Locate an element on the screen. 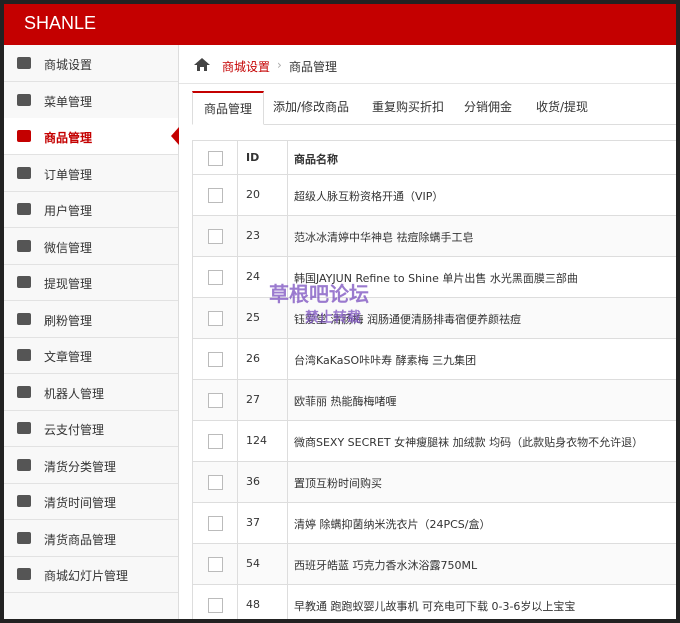 This screenshot has height=623, width=680. sidebar-label: 菜单管理 is located at coordinates (68, 101).